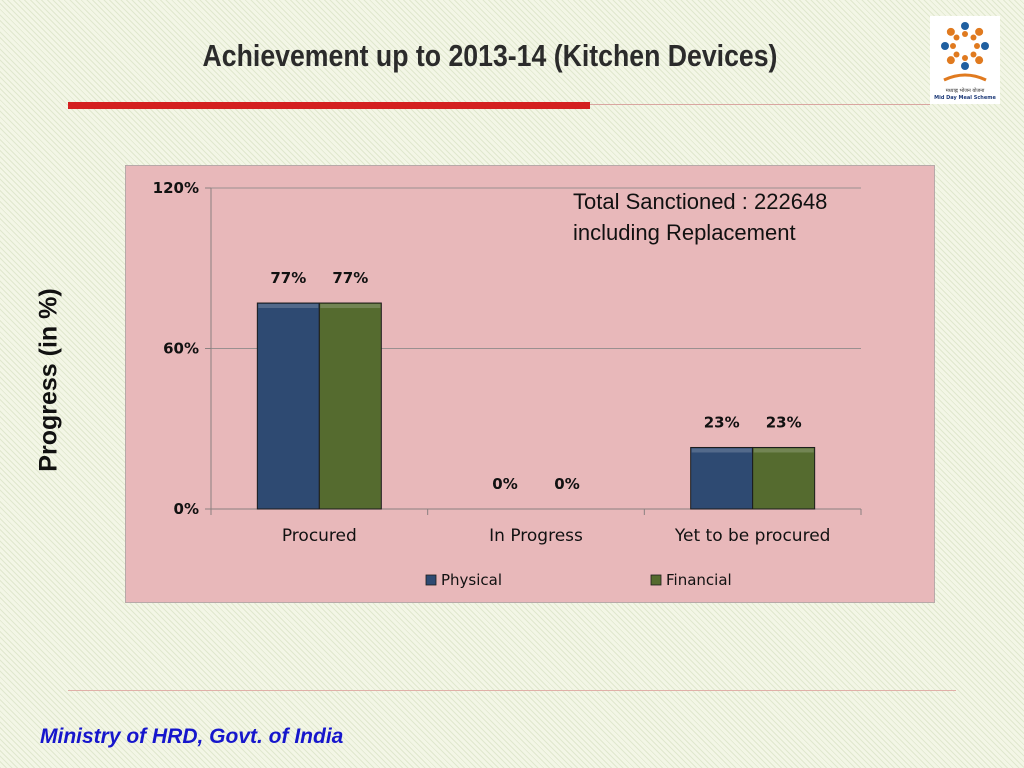  What do you see at coordinates (752, 536) in the screenshot?
I see `x-tick-label: Yet to be procured` at bounding box center [752, 536].